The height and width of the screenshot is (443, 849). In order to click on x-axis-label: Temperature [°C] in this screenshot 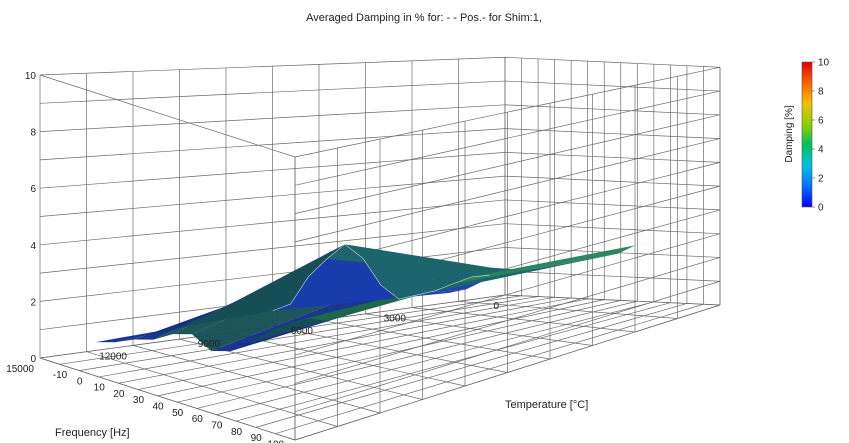, I will do `click(546, 405)`.